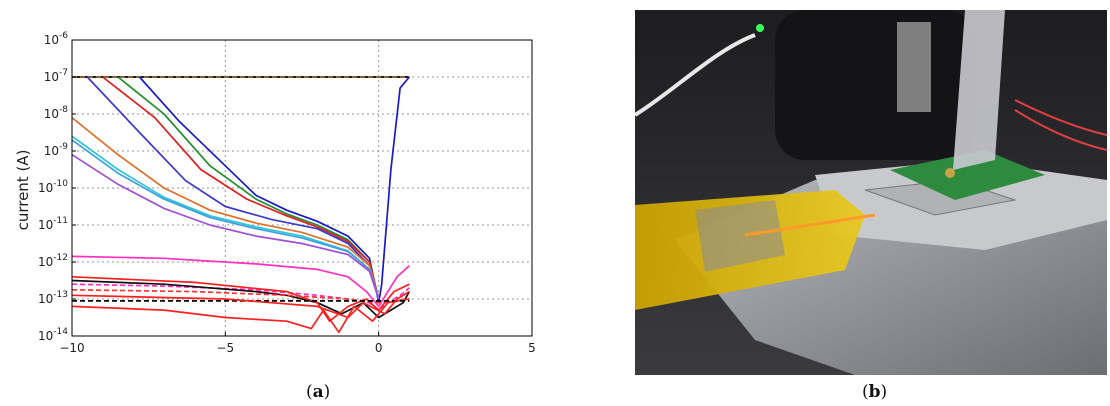 Image resolution: width=1110 pixels, height=406 pixels. I want to click on microscope-body, so click(875, 85).